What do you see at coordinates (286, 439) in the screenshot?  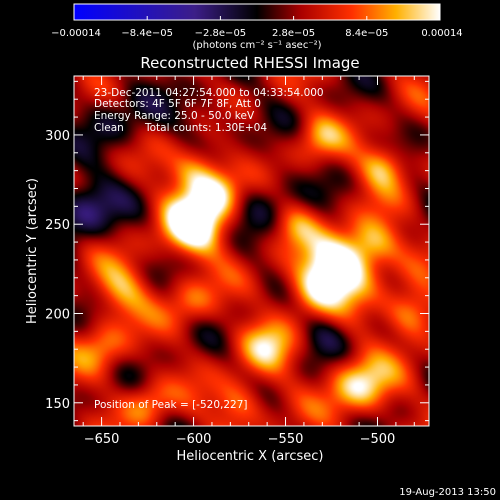 I see `x-tick-label: −550` at bounding box center [286, 439].